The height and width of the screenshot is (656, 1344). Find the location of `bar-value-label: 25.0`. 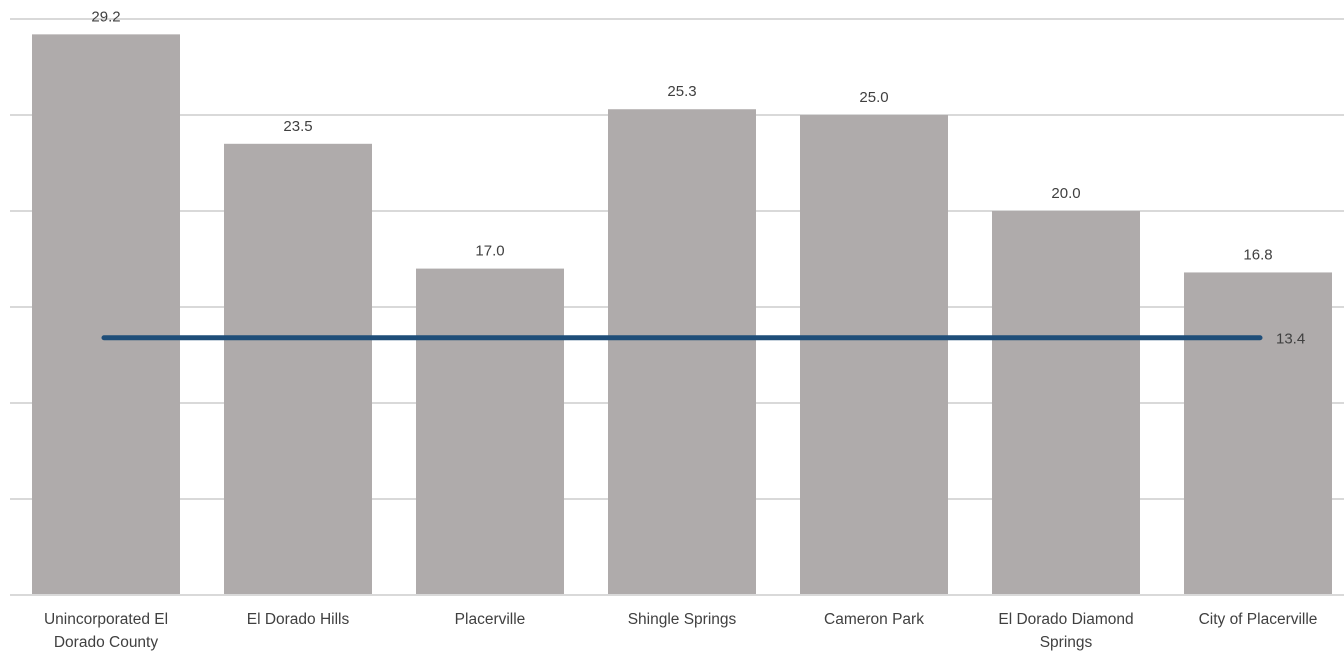

bar-value-label: 25.0 is located at coordinates (873, 97).